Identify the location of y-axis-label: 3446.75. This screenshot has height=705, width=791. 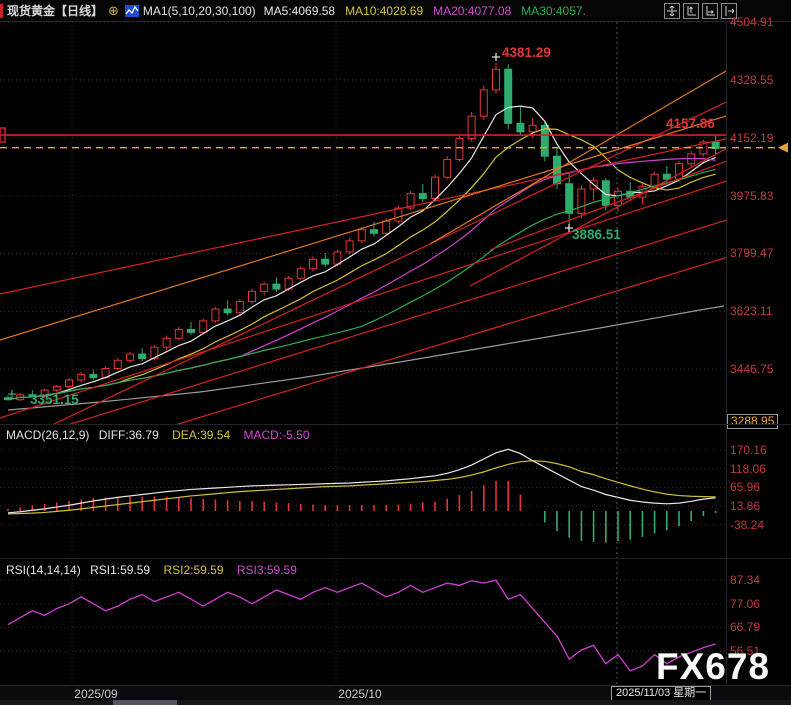
(752, 369).